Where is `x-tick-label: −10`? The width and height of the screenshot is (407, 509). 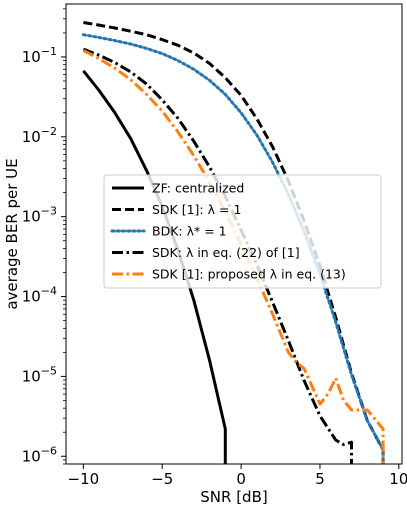 x-tick-label: −10 is located at coordinates (84, 479).